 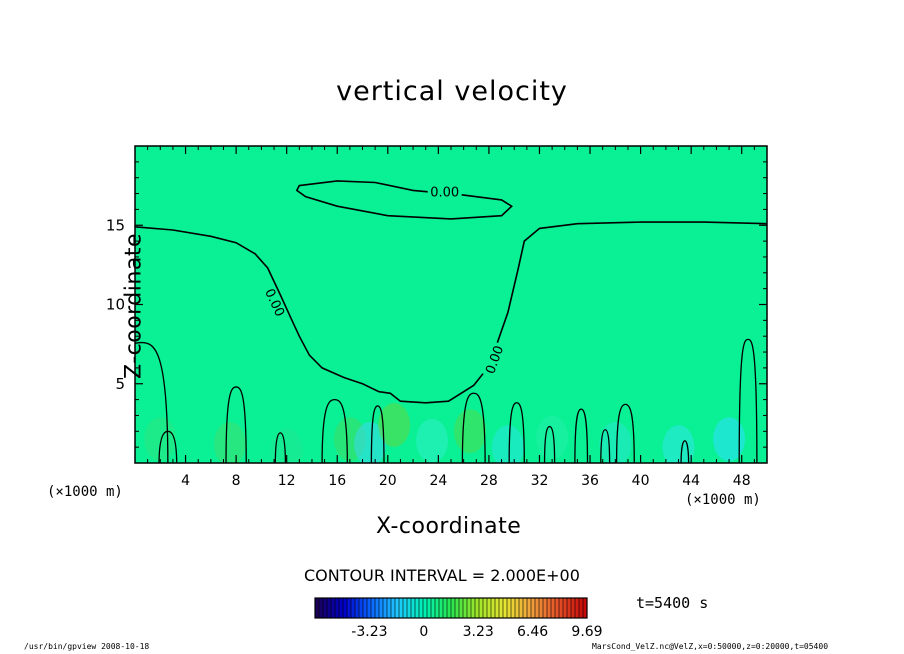 What do you see at coordinates (444, 192) in the screenshot?
I see `contour-label-0: 0.00` at bounding box center [444, 192].